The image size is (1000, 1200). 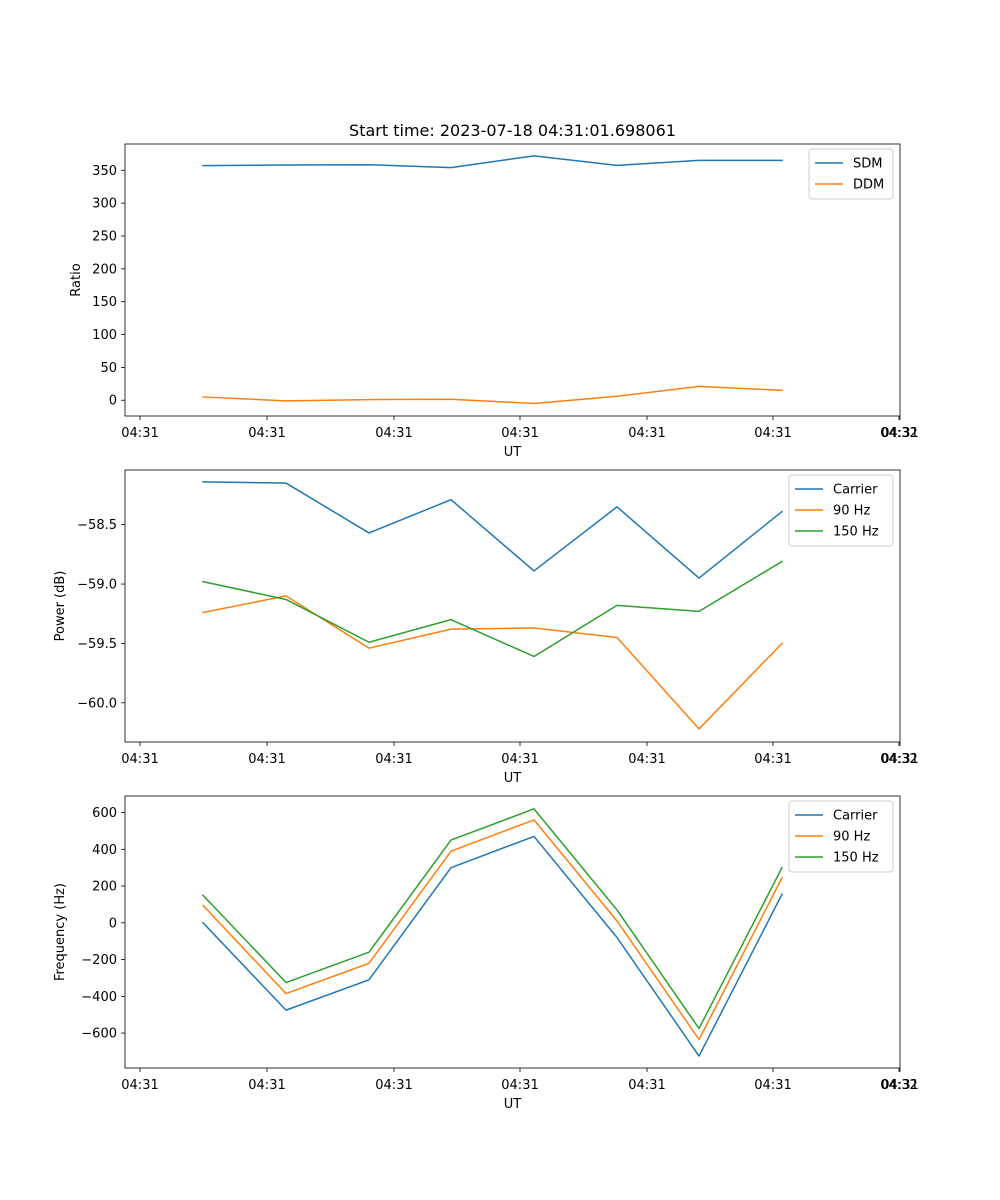 I want to click on y-tick-label: 150, so click(x=104, y=302).